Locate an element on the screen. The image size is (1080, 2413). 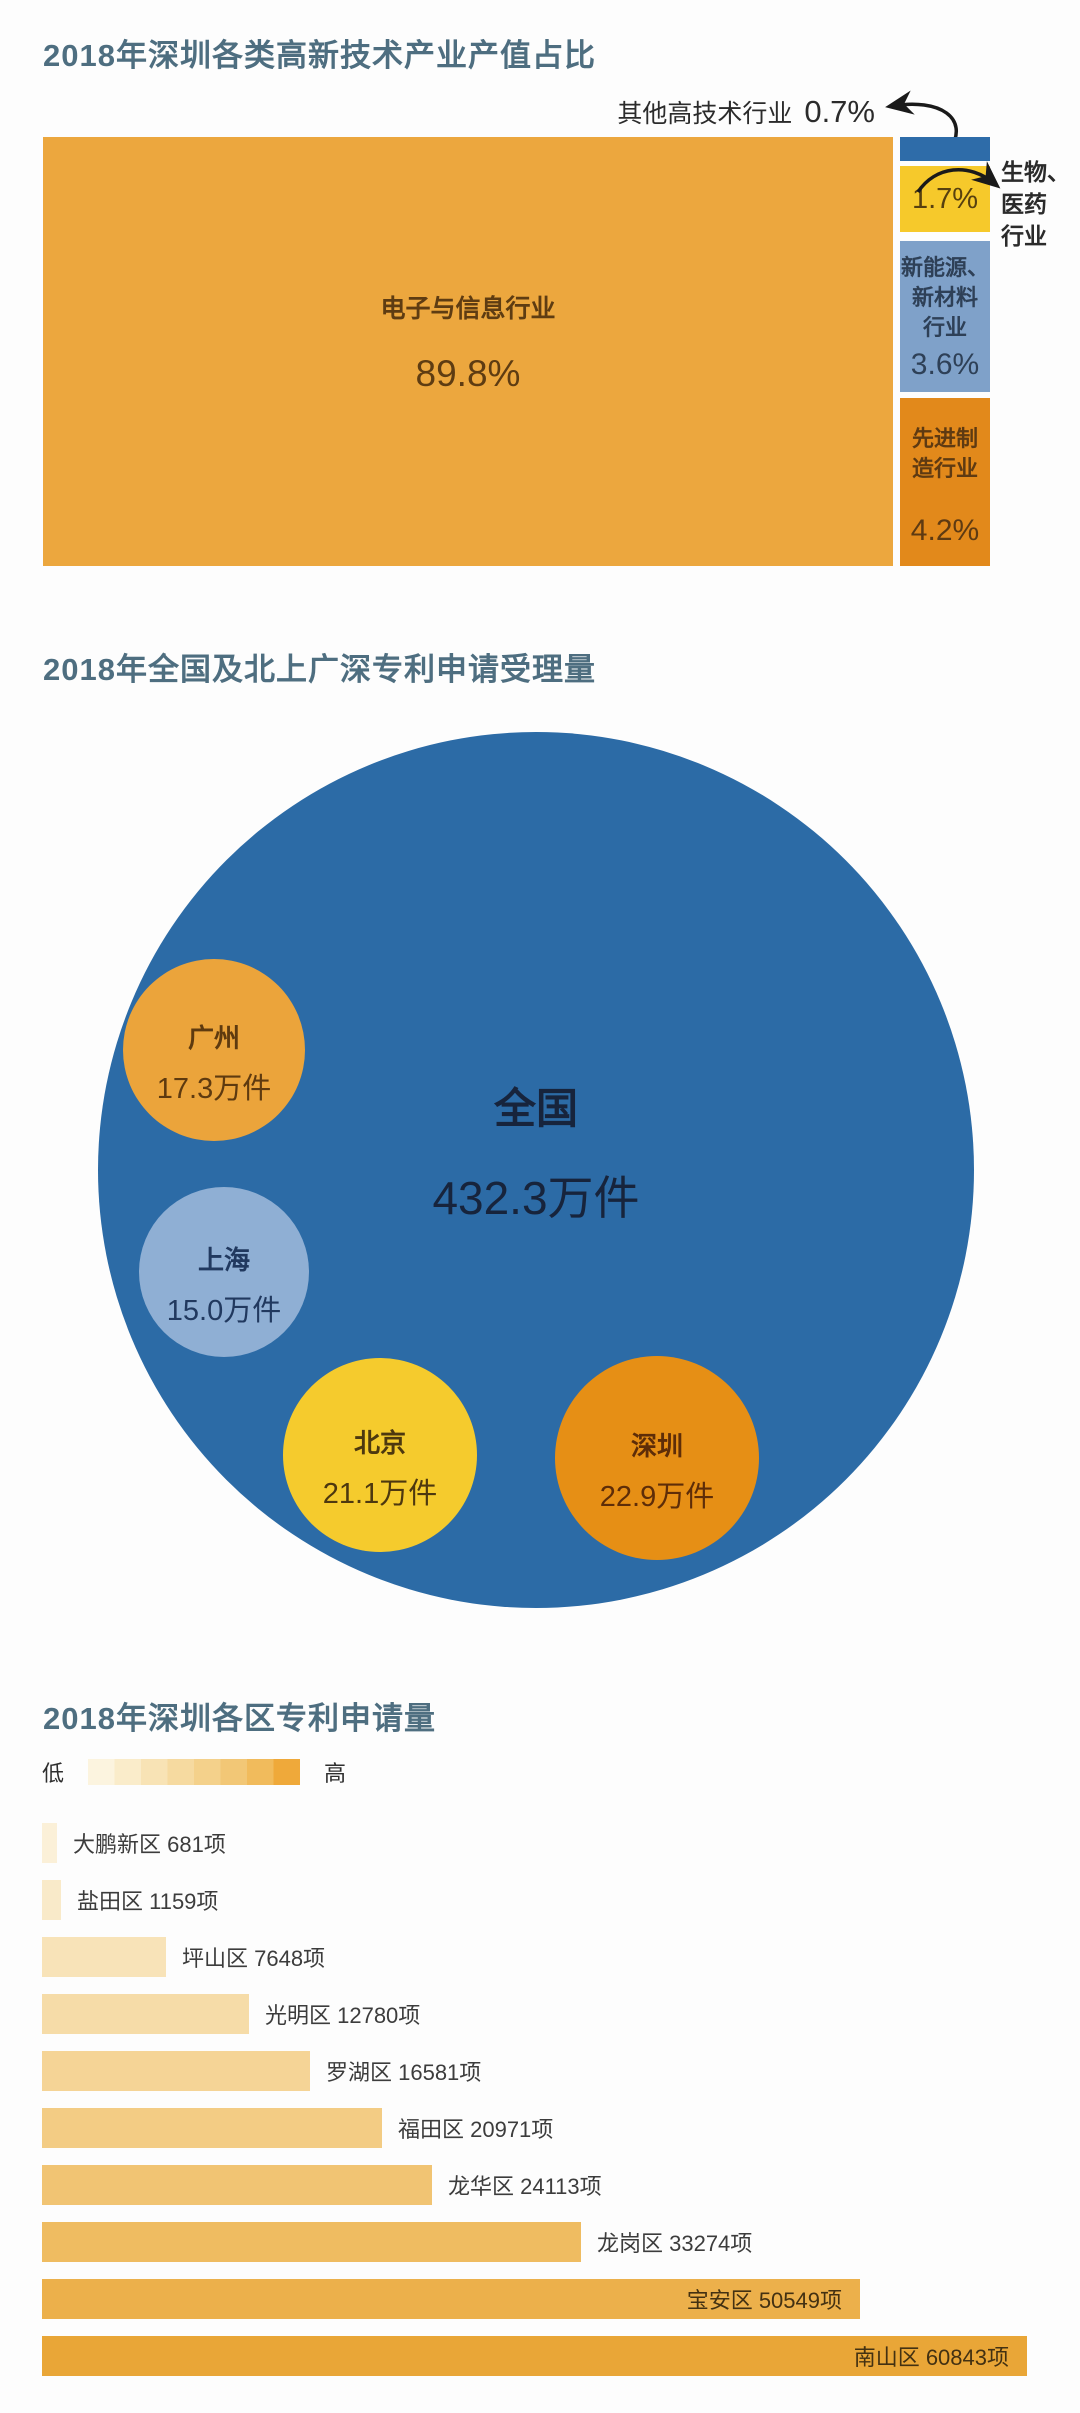
legend-high-label: 高 is located at coordinates (335, 1773).